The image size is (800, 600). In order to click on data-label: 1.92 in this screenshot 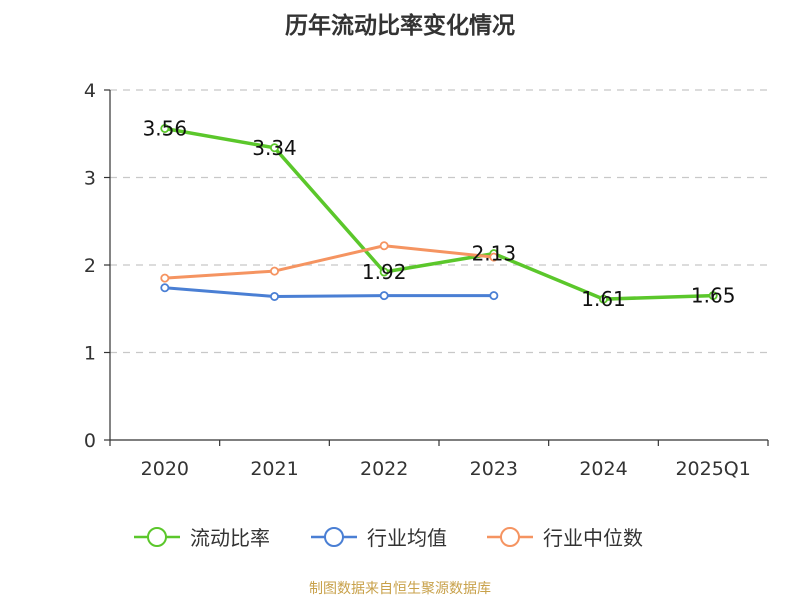, I will do `click(384, 272)`.